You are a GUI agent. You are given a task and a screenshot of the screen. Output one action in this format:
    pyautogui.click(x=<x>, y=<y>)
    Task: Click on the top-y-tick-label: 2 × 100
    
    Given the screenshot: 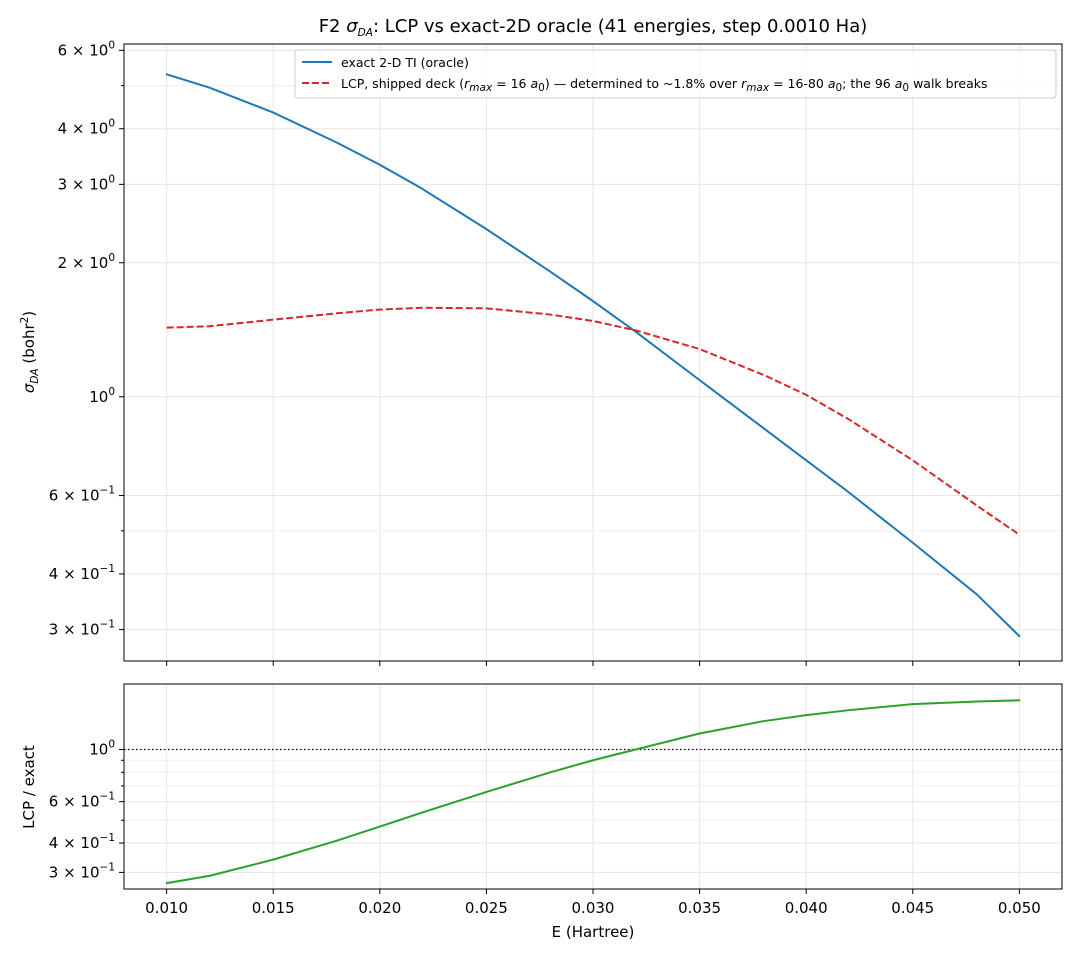 What is the action you would take?
    pyautogui.click(x=86, y=262)
    